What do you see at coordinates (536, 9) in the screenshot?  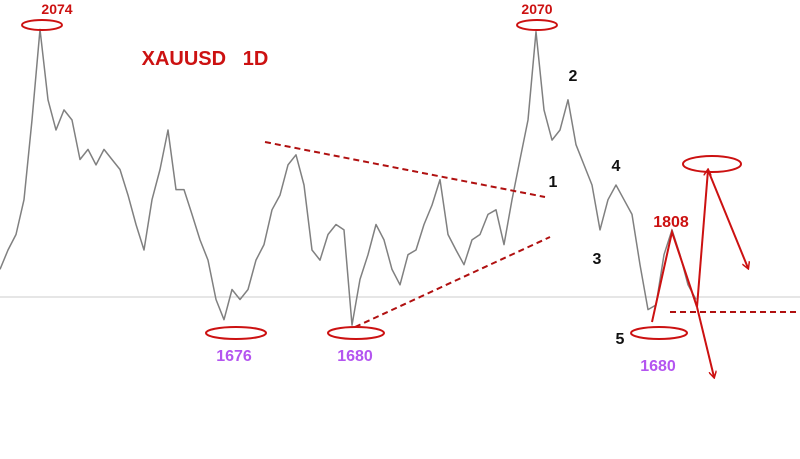 I see `high-label: 2070` at bounding box center [536, 9].